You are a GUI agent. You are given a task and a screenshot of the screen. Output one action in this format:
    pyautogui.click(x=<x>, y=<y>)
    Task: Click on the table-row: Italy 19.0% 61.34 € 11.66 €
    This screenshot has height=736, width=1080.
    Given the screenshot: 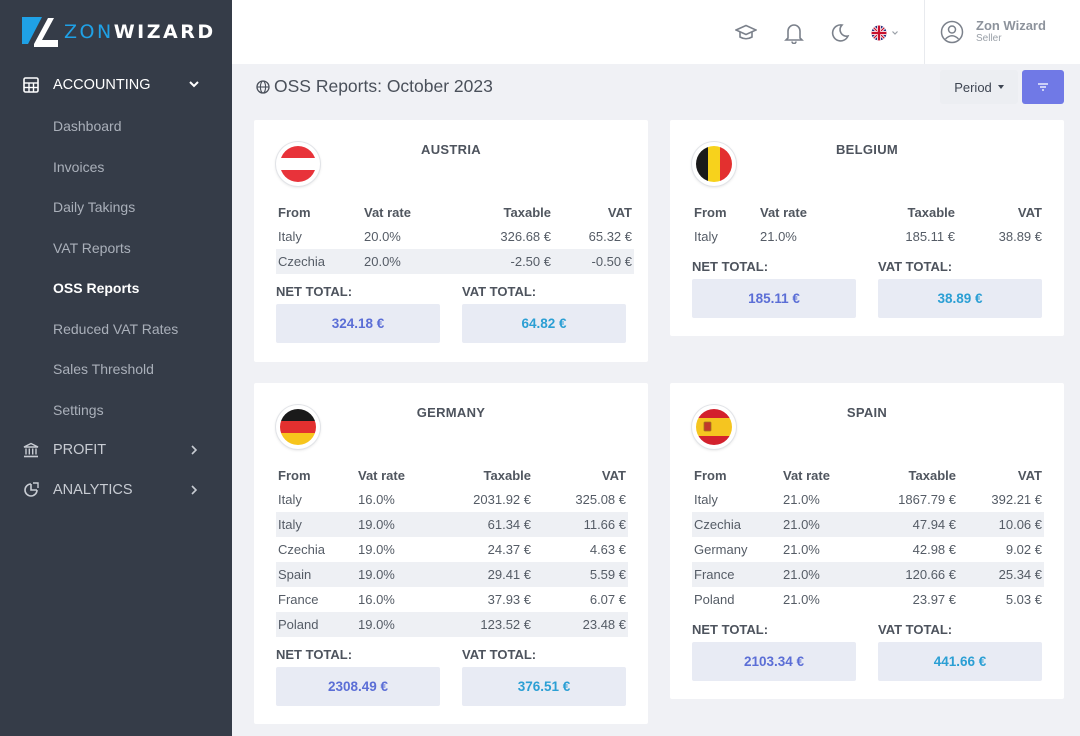 What is the action you would take?
    pyautogui.click(x=452, y=524)
    